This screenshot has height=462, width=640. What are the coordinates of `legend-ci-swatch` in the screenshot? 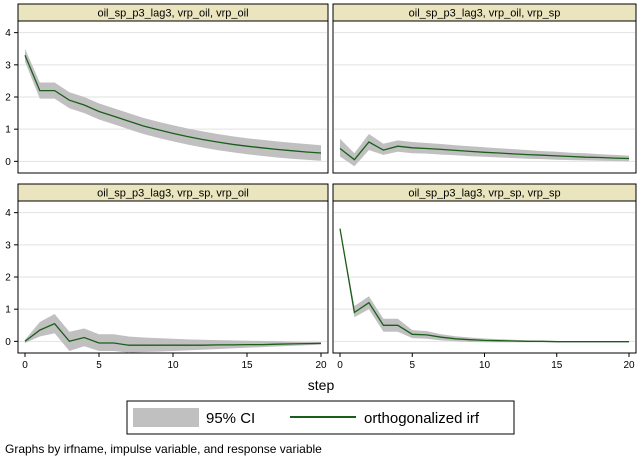 It's located at (166, 417).